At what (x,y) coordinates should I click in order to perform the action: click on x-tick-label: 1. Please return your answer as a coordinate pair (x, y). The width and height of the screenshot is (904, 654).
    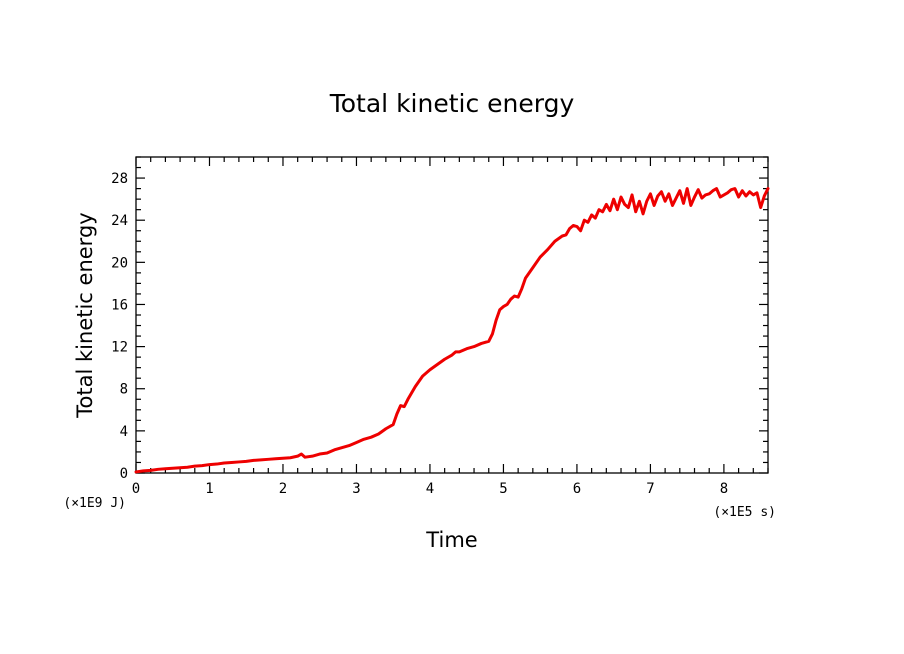
    Looking at the image, I should click on (209, 489).